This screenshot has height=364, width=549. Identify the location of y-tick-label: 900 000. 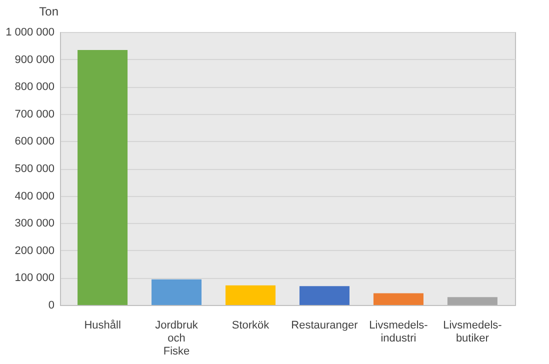
(34, 60).